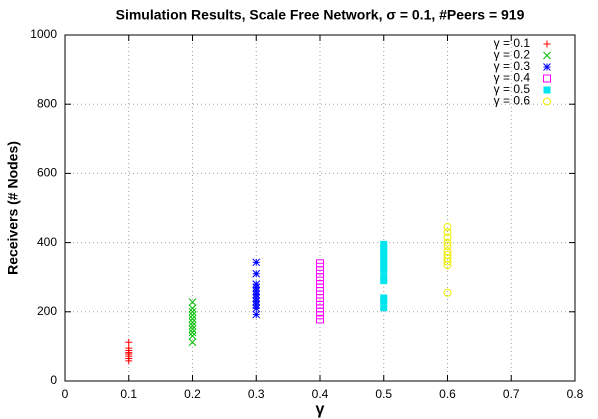 The image size is (598, 419). I want to click on legend-label: γ = 0.5, so click(512, 89).